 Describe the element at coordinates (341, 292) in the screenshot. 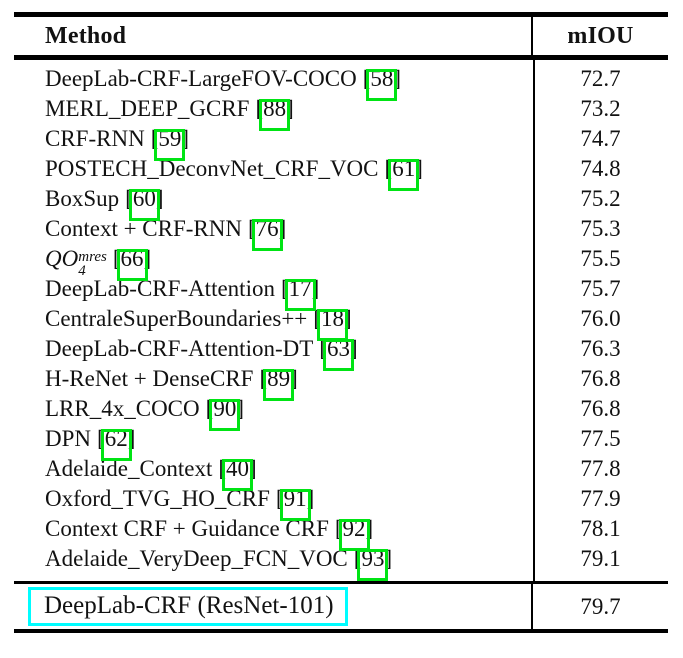

I see `table-row: DeepLab-CRF-Attention [17] 75.7` at that location.